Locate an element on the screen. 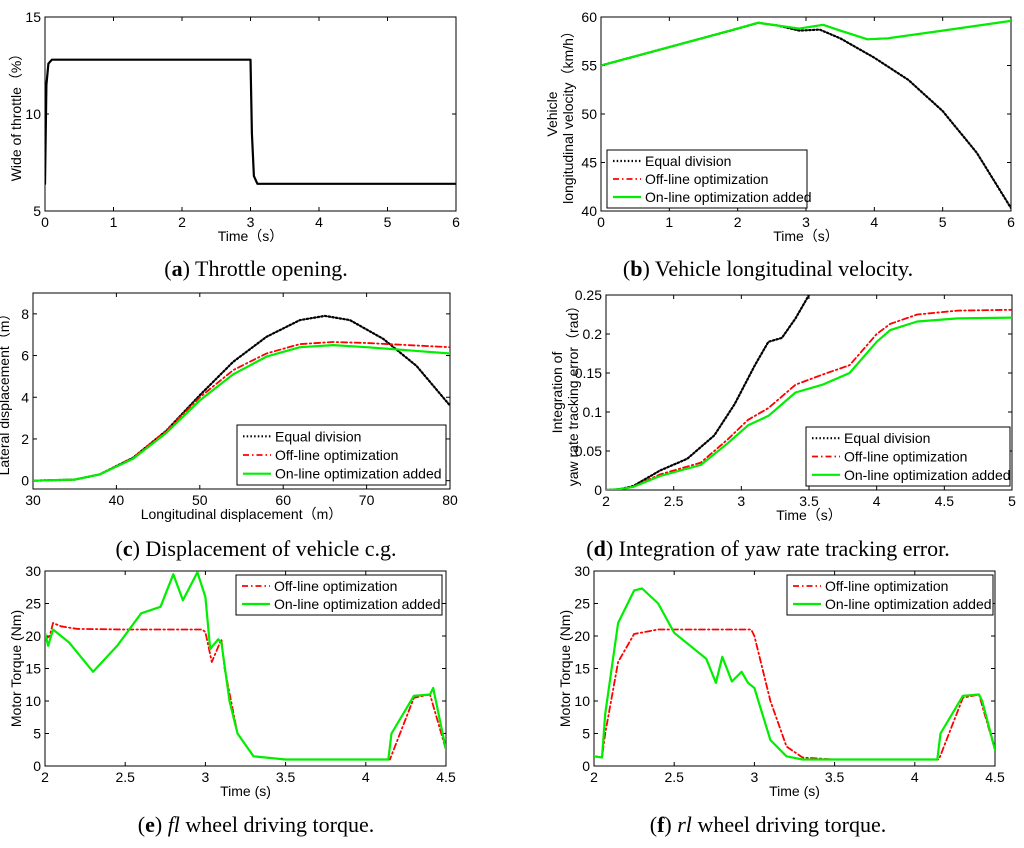 Image resolution: width=1024 pixels, height=848 pixels. x-tick-label: 4.5 is located at coordinates (446, 777).